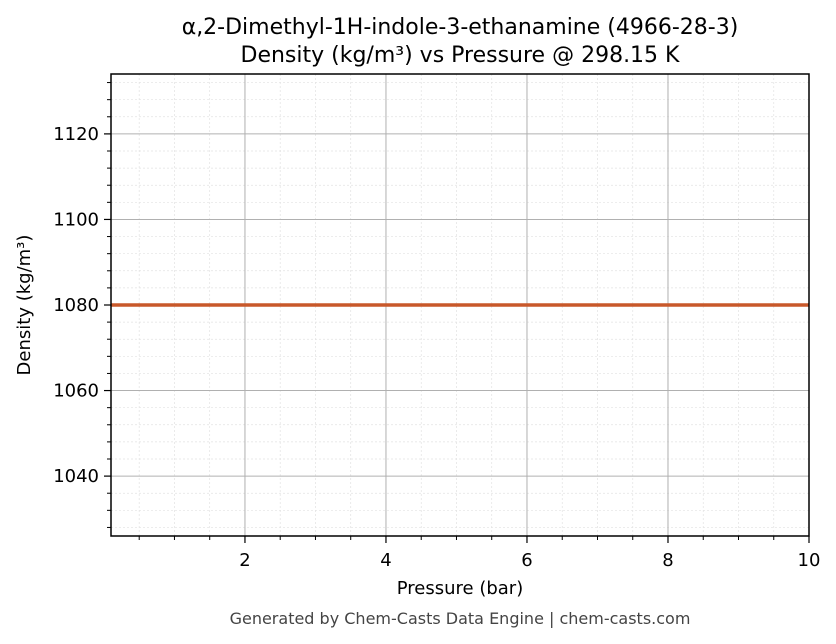 Image resolution: width=836 pixels, height=644 pixels. What do you see at coordinates (461, 55) in the screenshot?
I see `chart-subtitle: Density (kg/m³) vs Pressure @ 298.15 K` at bounding box center [461, 55].